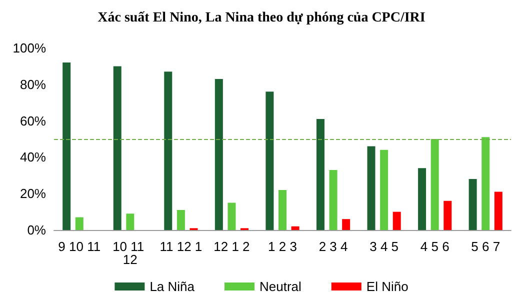 This screenshot has width=523, height=302. What do you see at coordinates (435, 246) in the screenshot?
I see `x-tick-label: 4 5 6` at bounding box center [435, 246].